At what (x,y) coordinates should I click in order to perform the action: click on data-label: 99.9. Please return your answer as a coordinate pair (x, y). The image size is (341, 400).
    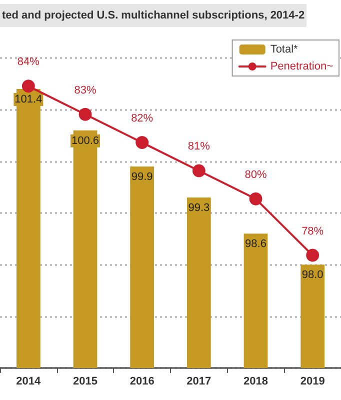
    Looking at the image, I should click on (142, 177).